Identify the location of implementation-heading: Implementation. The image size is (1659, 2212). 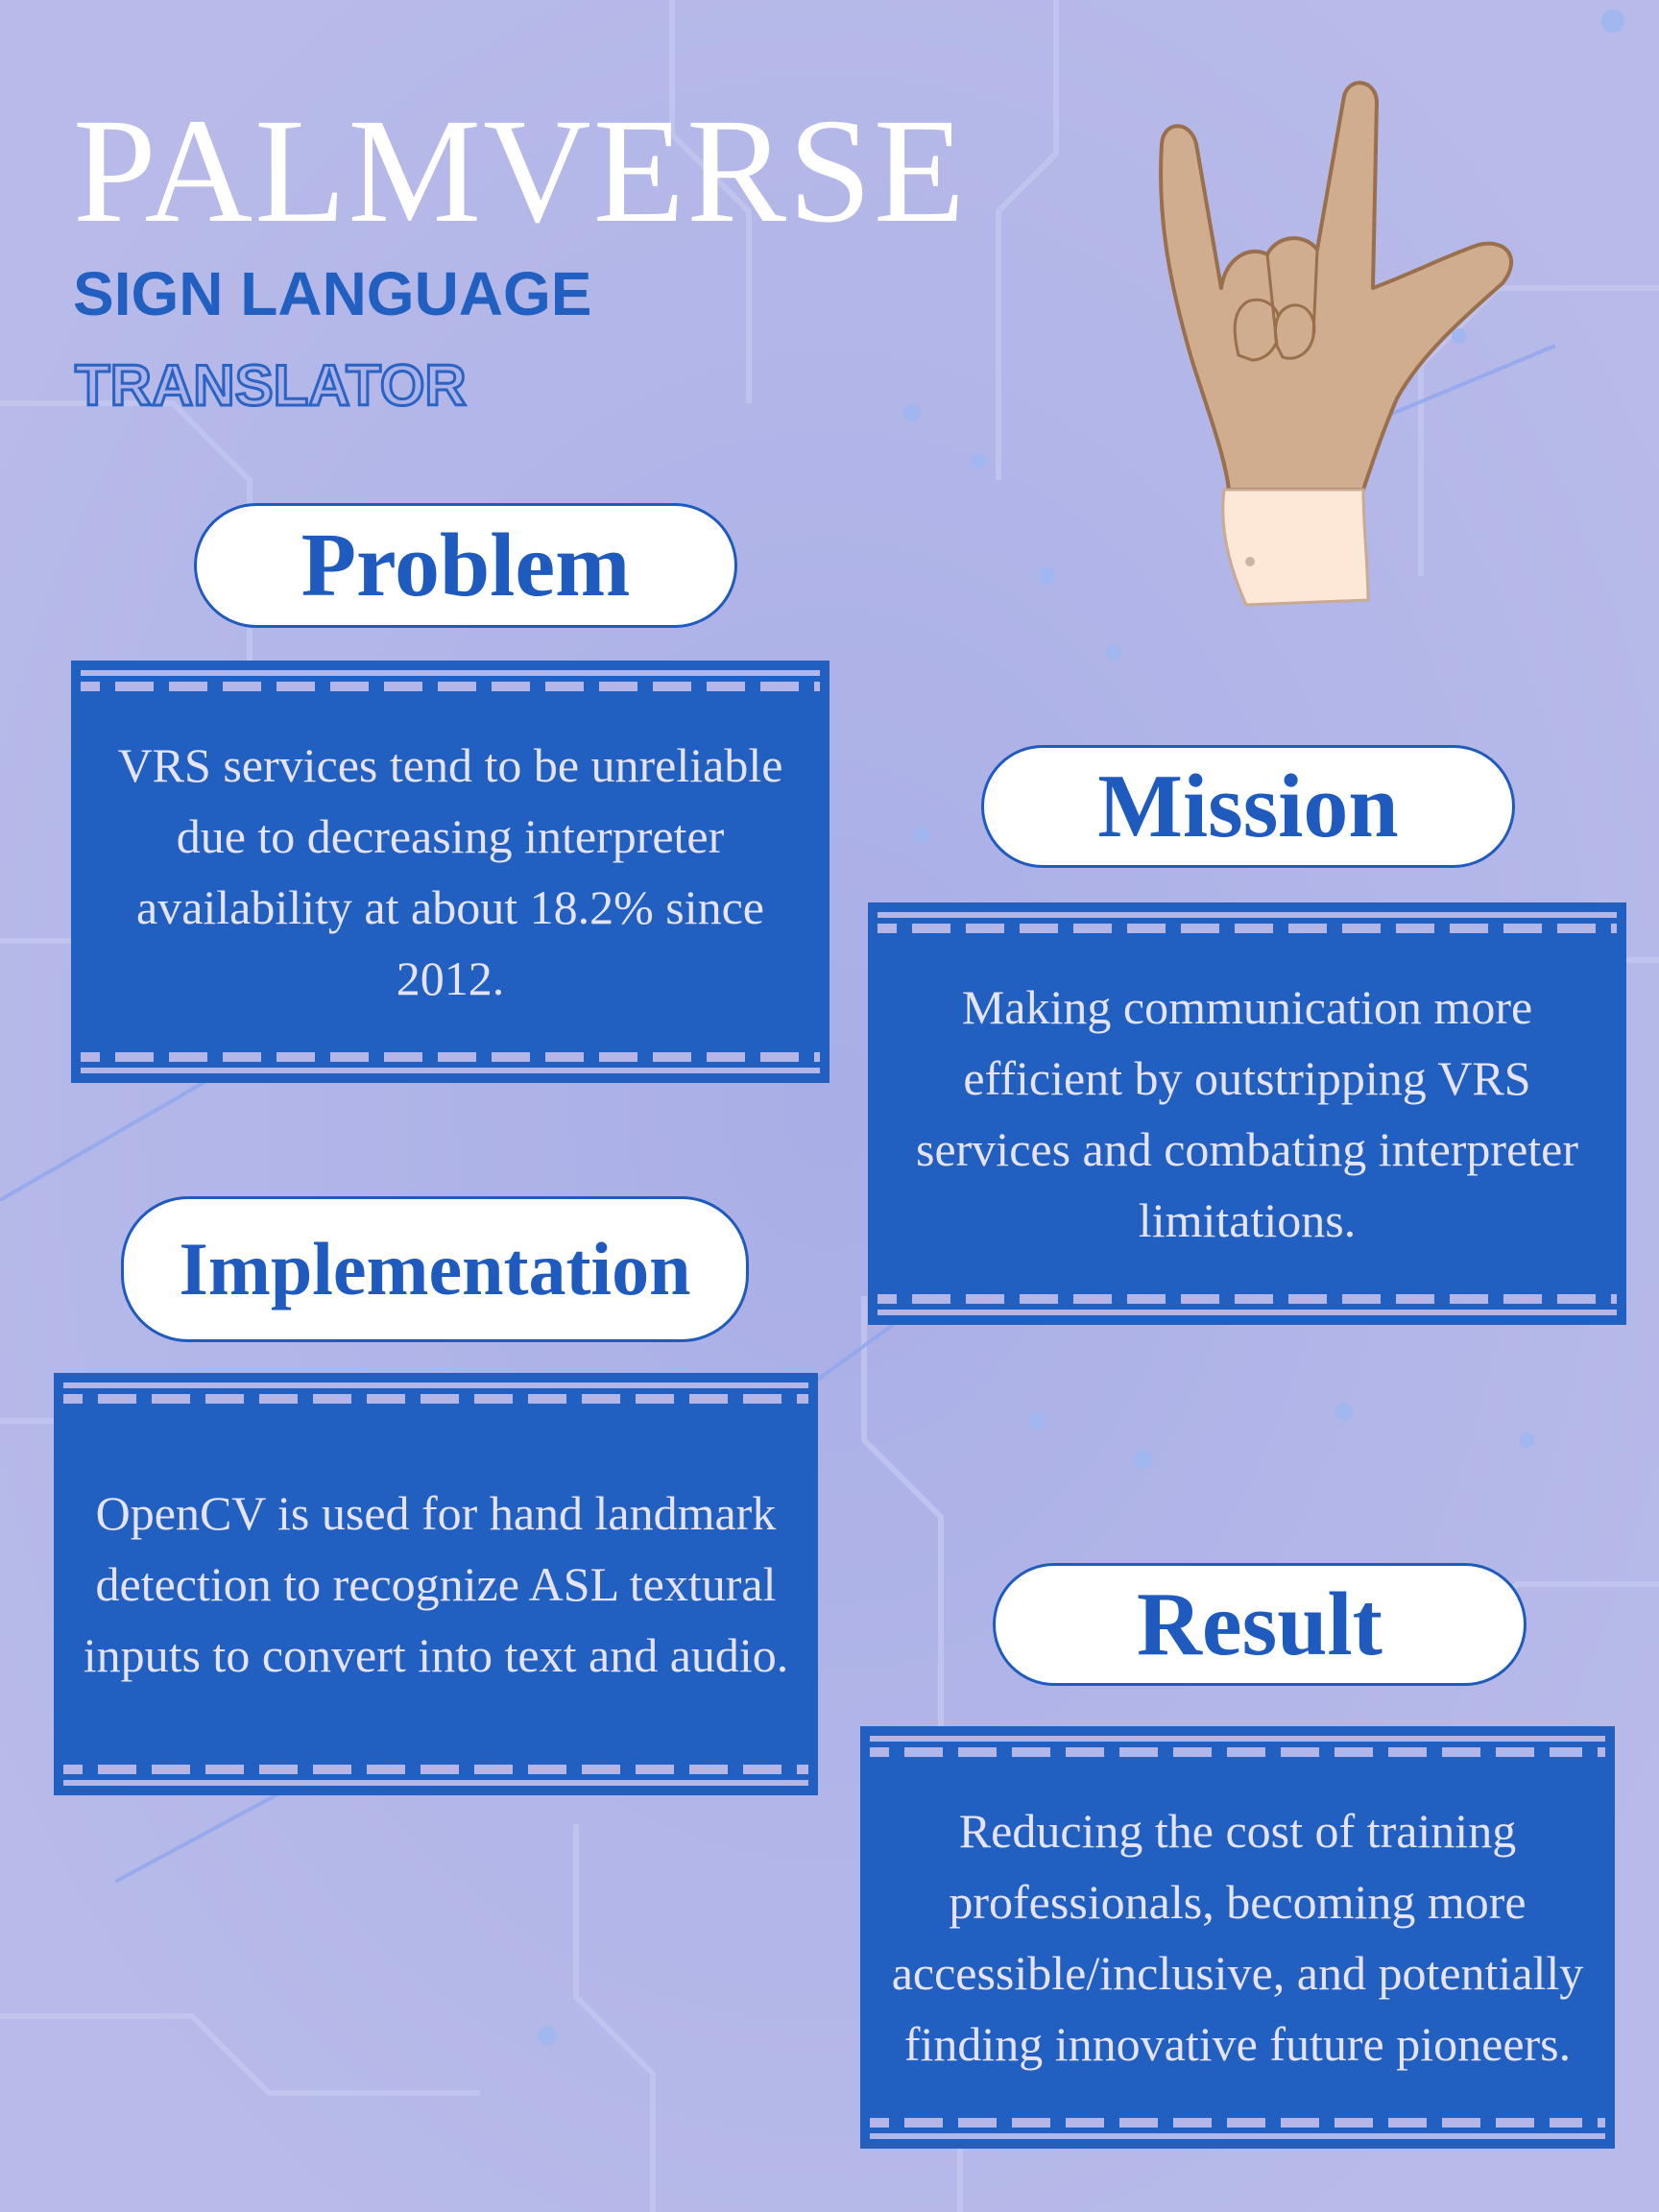
(435, 1269).